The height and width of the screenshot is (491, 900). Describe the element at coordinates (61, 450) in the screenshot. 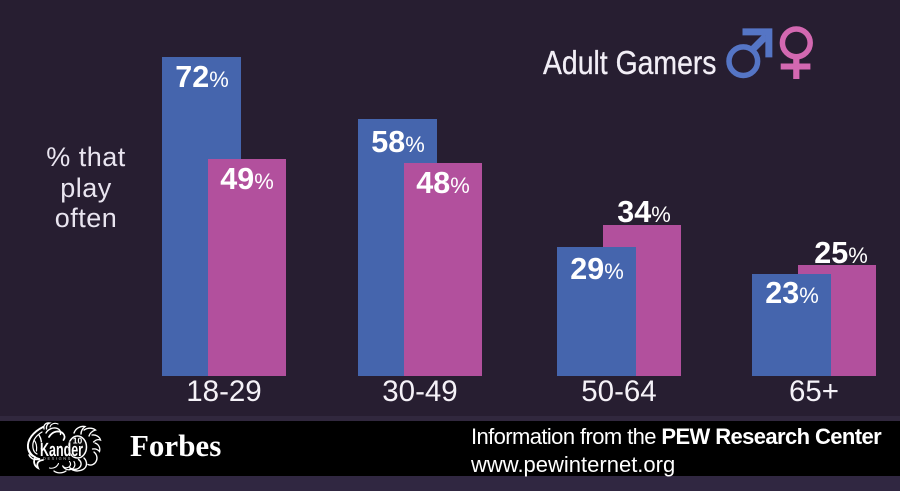

I see `svg-text: Kander` at that location.